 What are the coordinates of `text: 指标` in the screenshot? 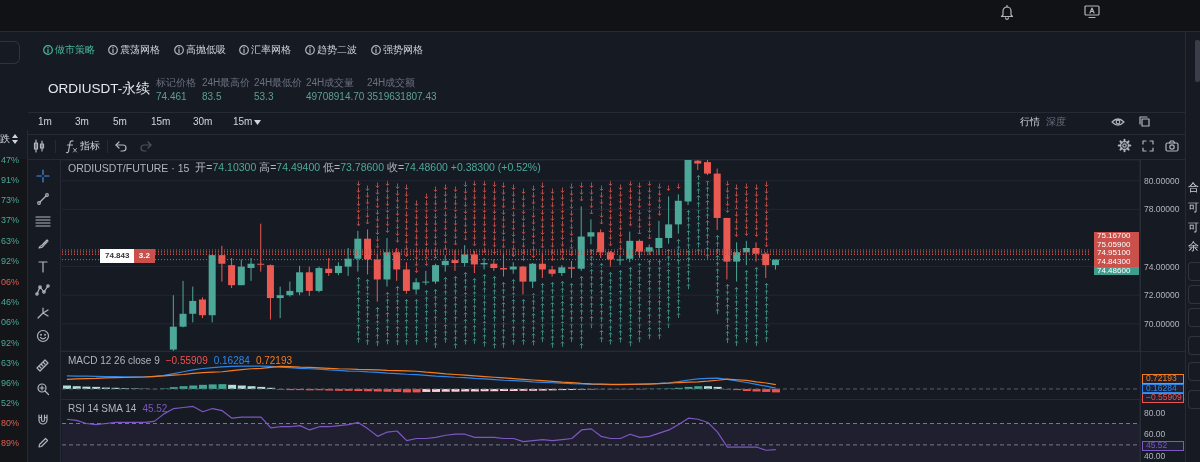 It's located at (90, 145).